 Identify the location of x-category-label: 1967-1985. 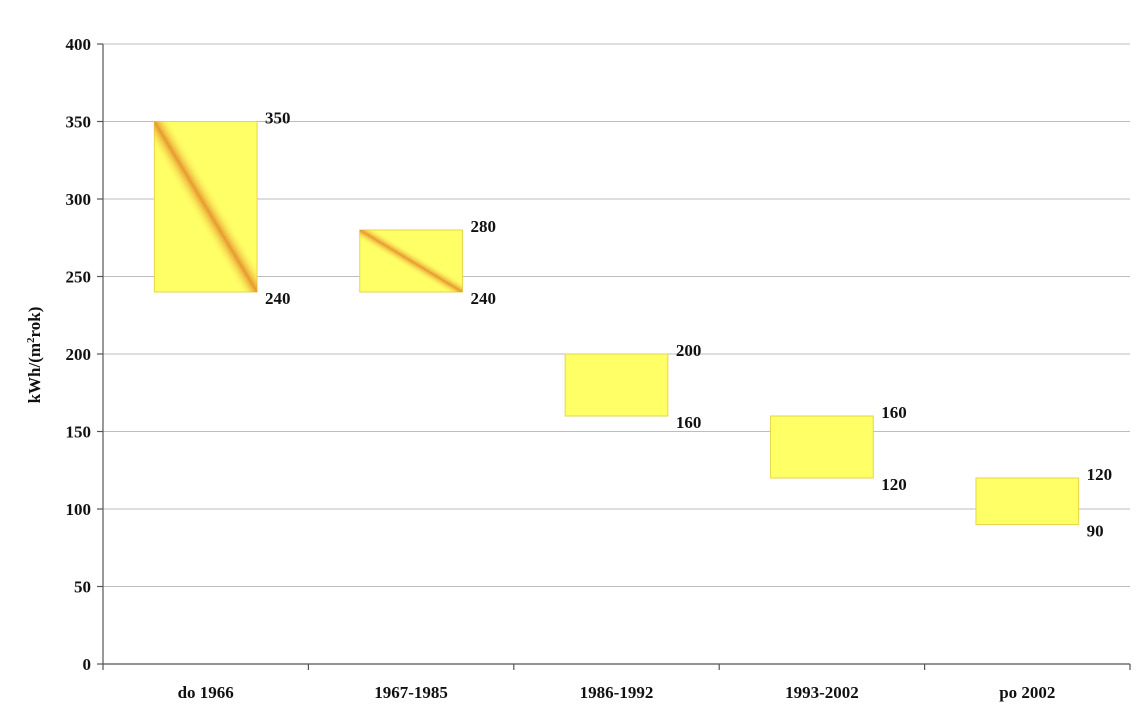
(411, 692).